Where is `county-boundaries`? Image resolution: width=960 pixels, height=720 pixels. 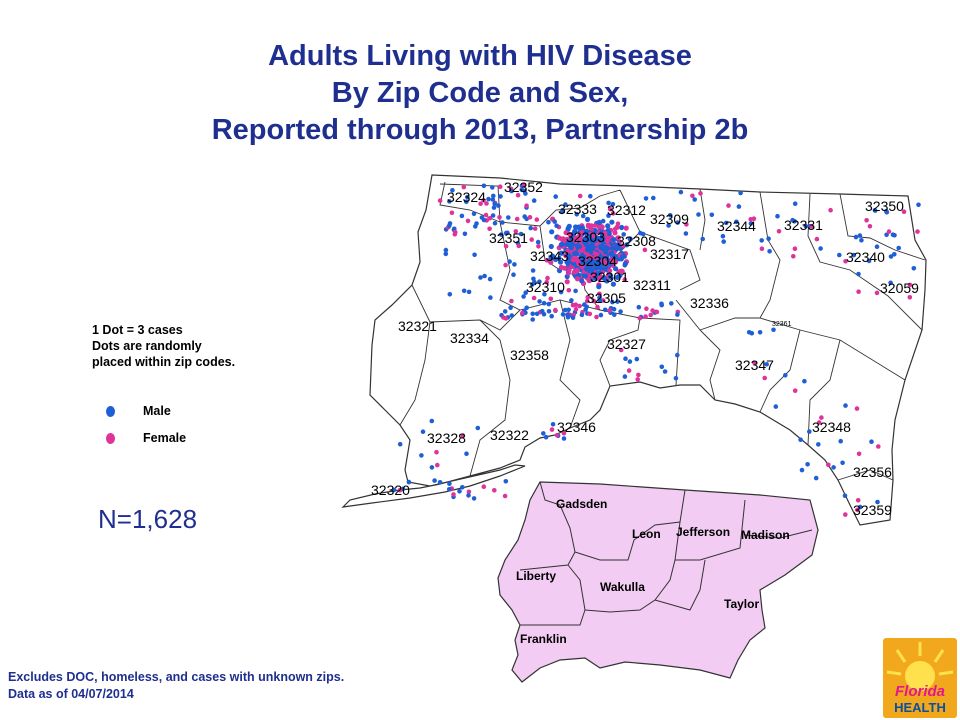 county-boundaries is located at coordinates (666, 553).